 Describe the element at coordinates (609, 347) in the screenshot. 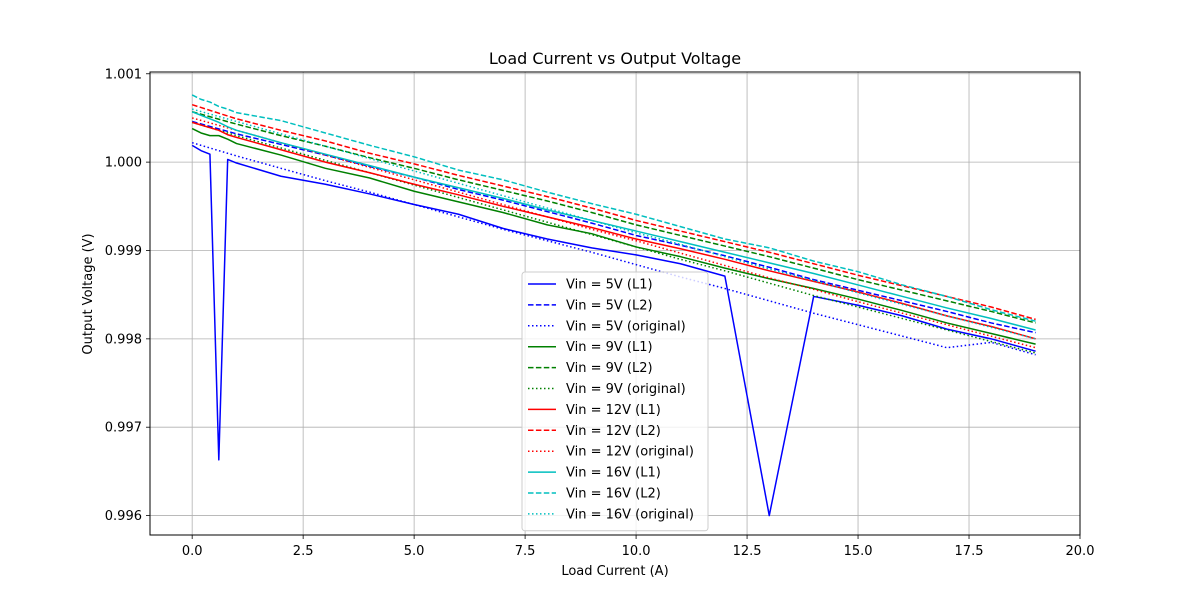

I see `legend-label: Vin = 9V (L1)` at that location.